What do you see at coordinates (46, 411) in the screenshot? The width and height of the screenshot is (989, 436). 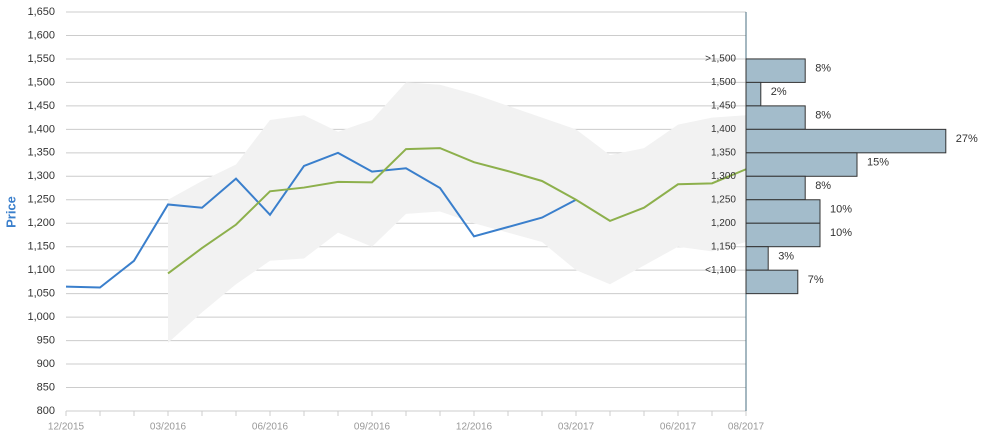 I see `y-tick-label: 800` at bounding box center [46, 411].